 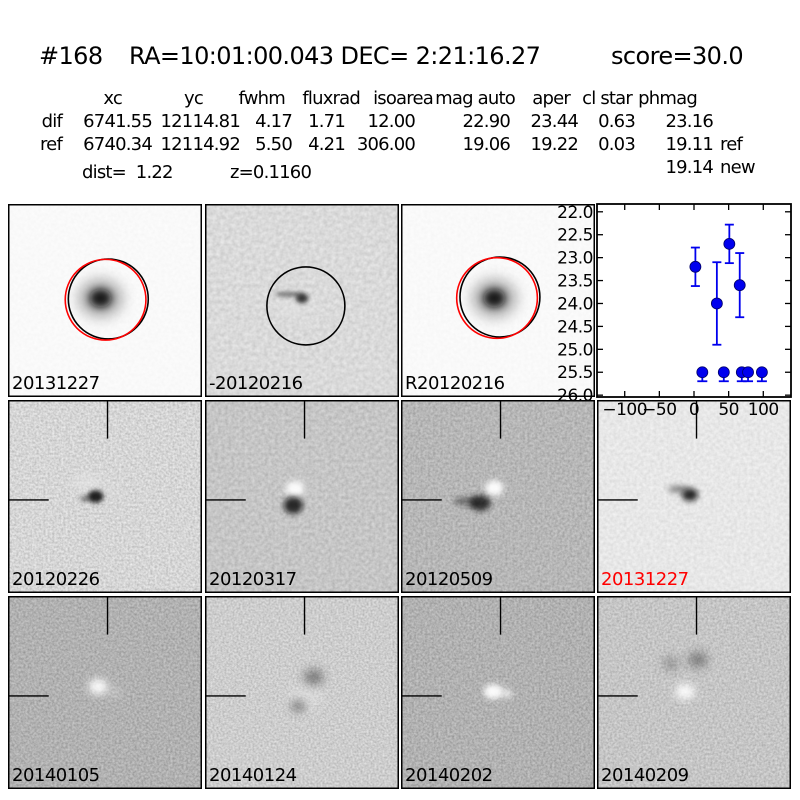 What do you see at coordinates (738, 167) in the screenshot?
I see `cell-suffix: new` at bounding box center [738, 167].